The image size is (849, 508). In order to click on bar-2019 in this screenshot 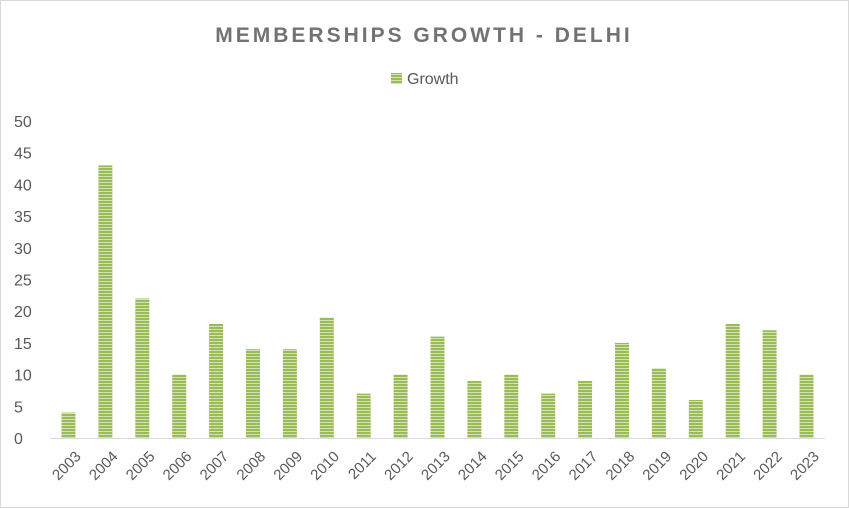, I will do `click(658, 403)`.